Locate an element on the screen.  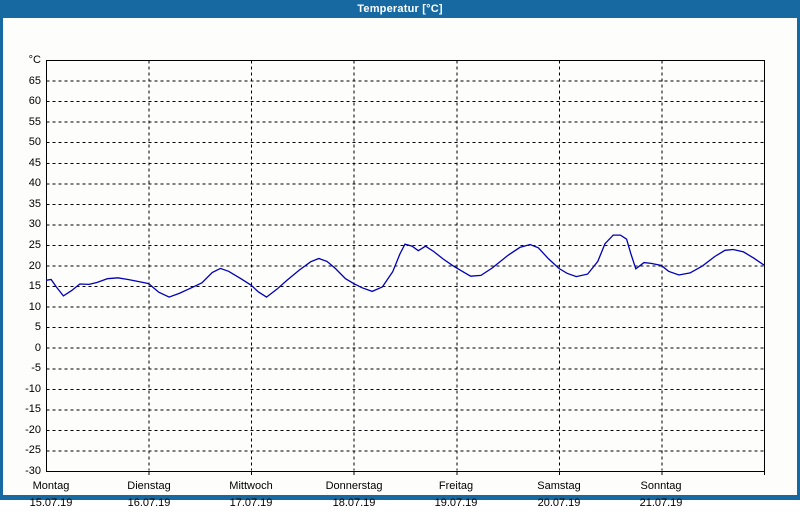
y-tick-label: 65 is located at coordinates (34, 81).